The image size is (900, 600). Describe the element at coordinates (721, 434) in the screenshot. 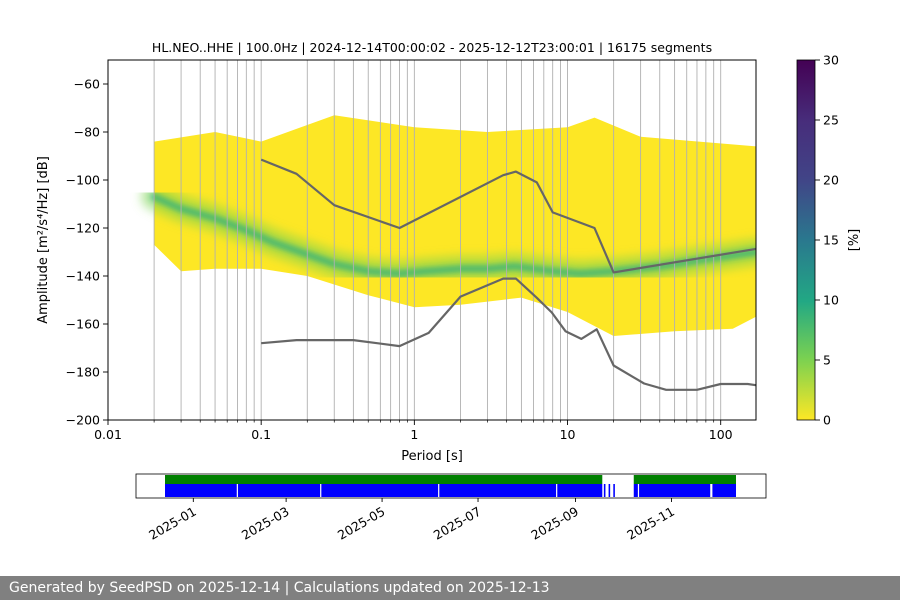

I see `x-tick-label: 100` at that location.